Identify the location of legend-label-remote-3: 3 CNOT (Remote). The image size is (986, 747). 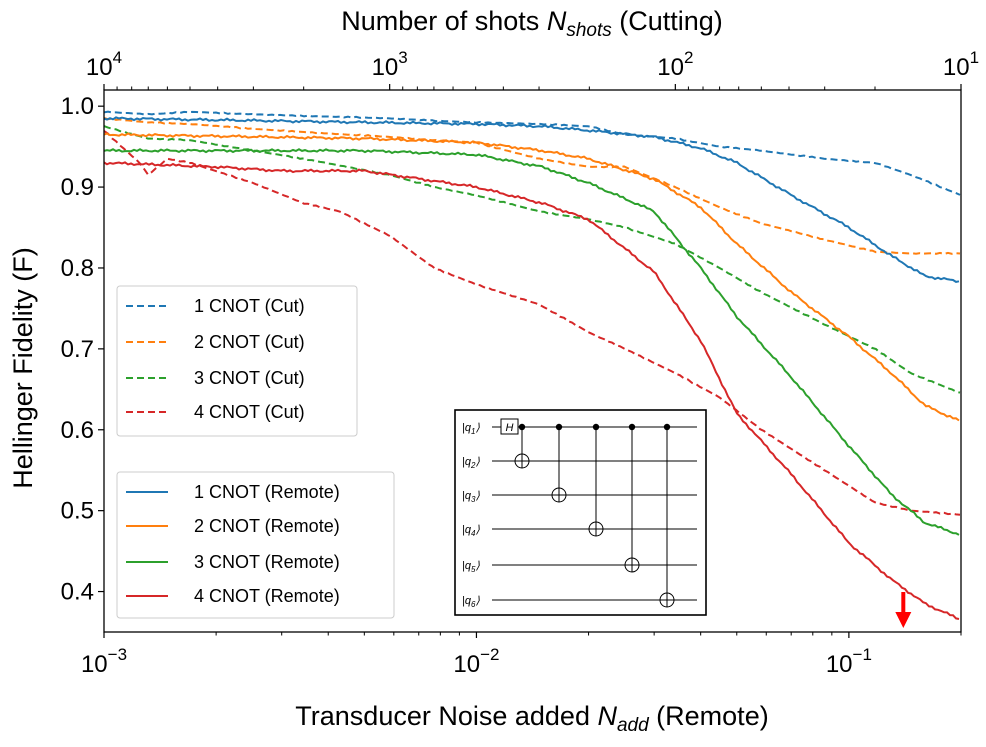
(267, 562).